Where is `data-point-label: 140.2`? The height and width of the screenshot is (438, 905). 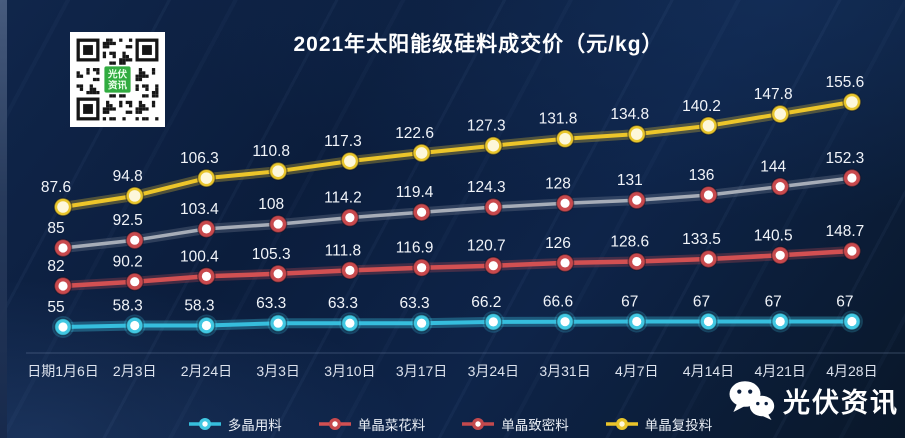 data-point-label: 140.2 is located at coordinates (701, 106).